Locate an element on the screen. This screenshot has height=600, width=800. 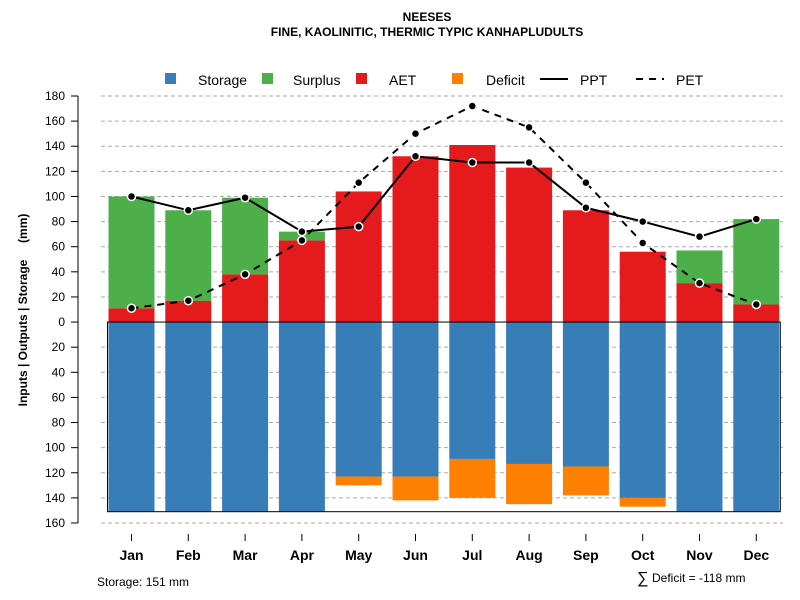
y-tick-label: 0 is located at coordinates (61, 322).